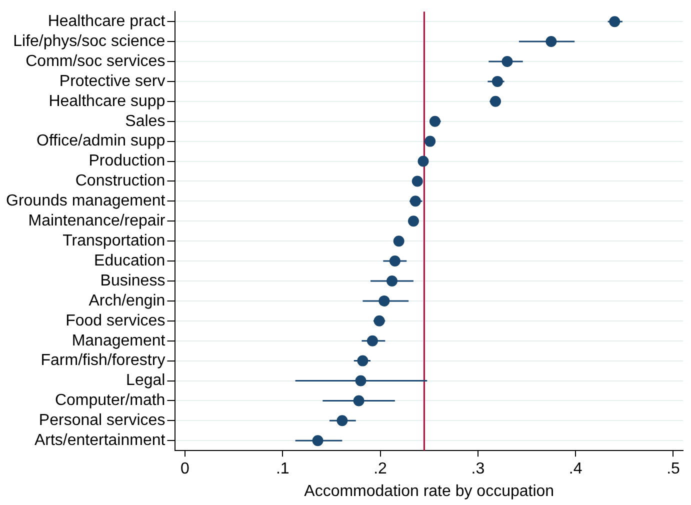  What do you see at coordinates (127, 161) in the screenshot?
I see `y-tick-label: Production` at bounding box center [127, 161].